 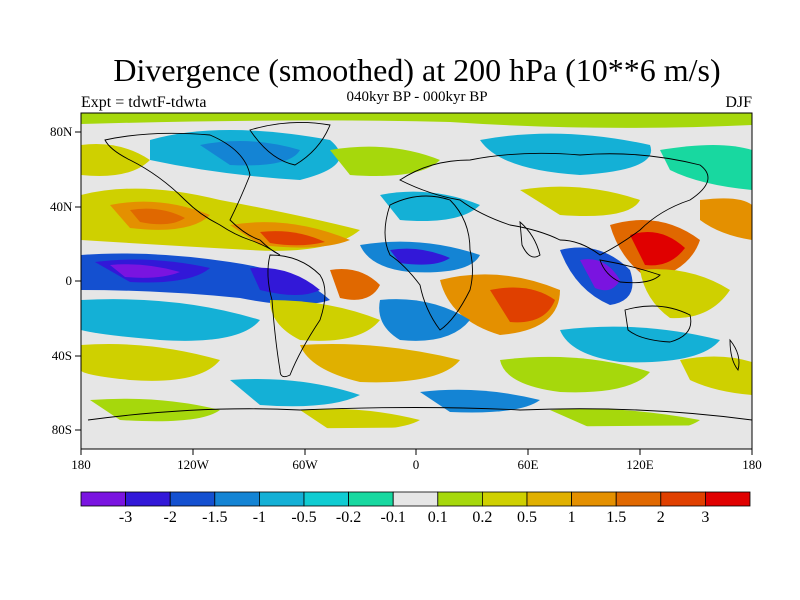 I want to click on colorbar-tick-label: -1.5, so click(x=215, y=517).